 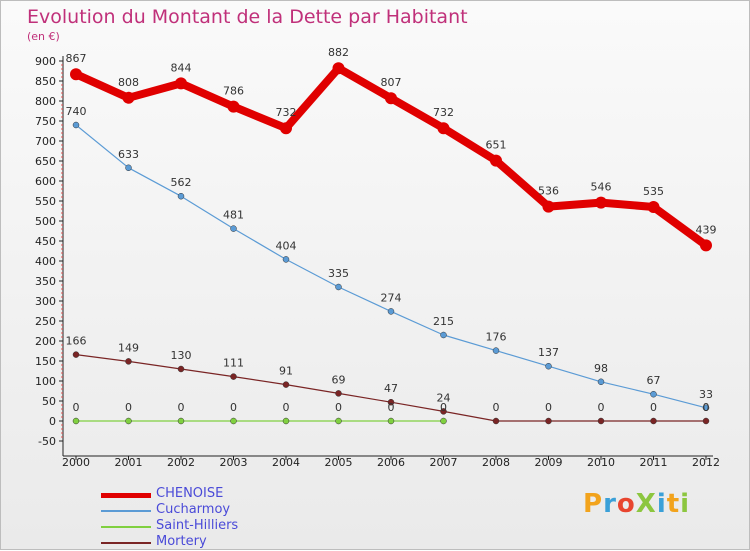 What do you see at coordinates (45, 81) in the screenshot?
I see `y-tick-label: 850` at bounding box center [45, 81].